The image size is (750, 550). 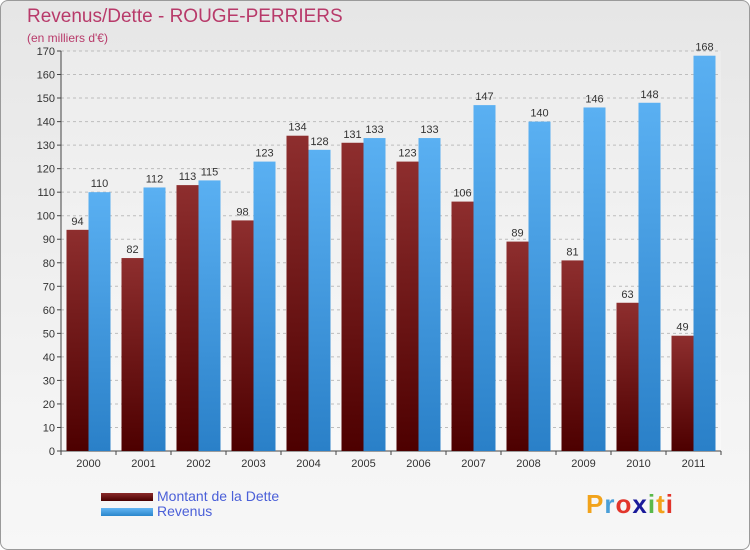 What do you see at coordinates (46, 170) in the screenshot?
I see `y-tick-label: 120` at bounding box center [46, 170].